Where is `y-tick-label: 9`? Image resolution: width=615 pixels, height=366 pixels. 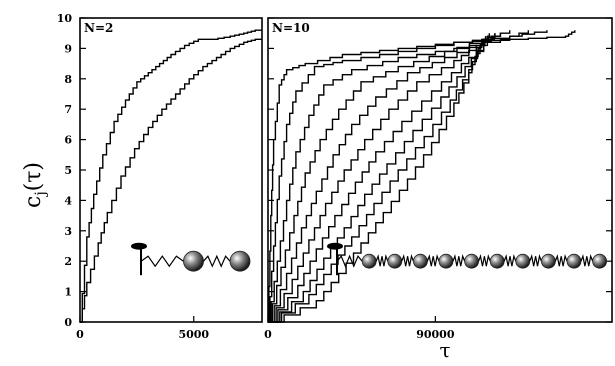 y-tick-label: 9 is located at coordinates (68, 48).